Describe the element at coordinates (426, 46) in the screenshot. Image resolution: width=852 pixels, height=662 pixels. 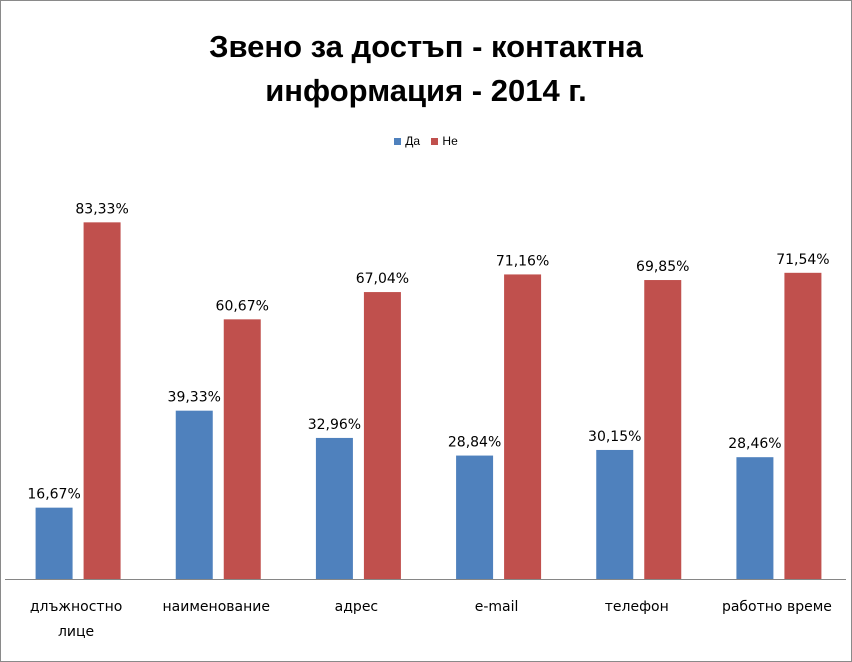
I see `chart-title-line-1: Звено за достъп - контактна` at that location.